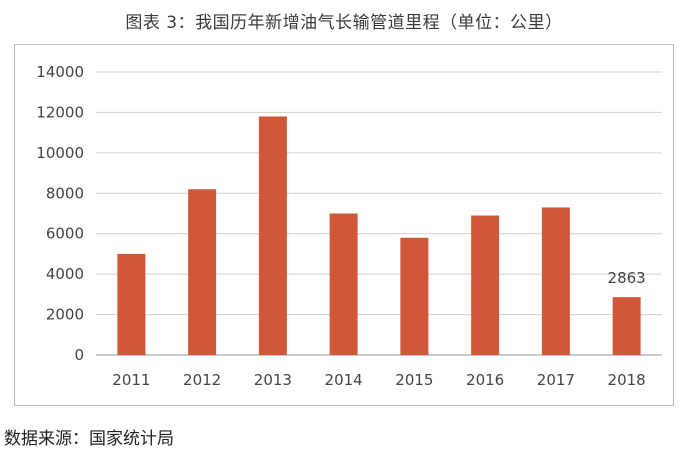 This screenshot has height=456, width=688. What do you see at coordinates (414, 380) in the screenshot?
I see `x-tick-label: 2015` at bounding box center [414, 380].